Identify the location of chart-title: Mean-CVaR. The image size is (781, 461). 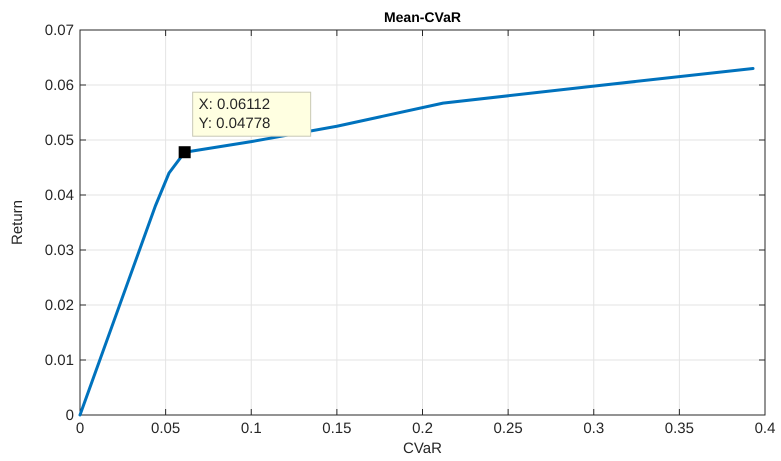
(423, 17).